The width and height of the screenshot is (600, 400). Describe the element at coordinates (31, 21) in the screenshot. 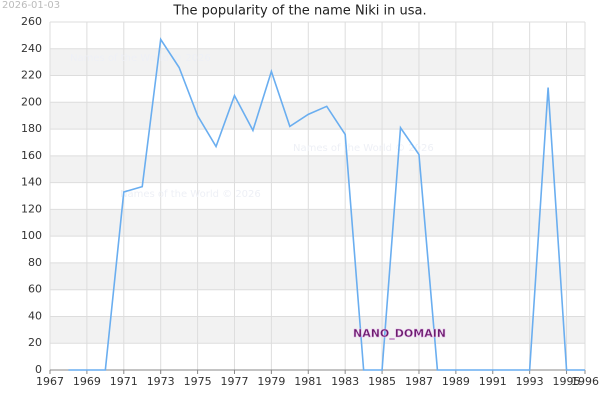

I see `y-tick-label: 260` at that location.